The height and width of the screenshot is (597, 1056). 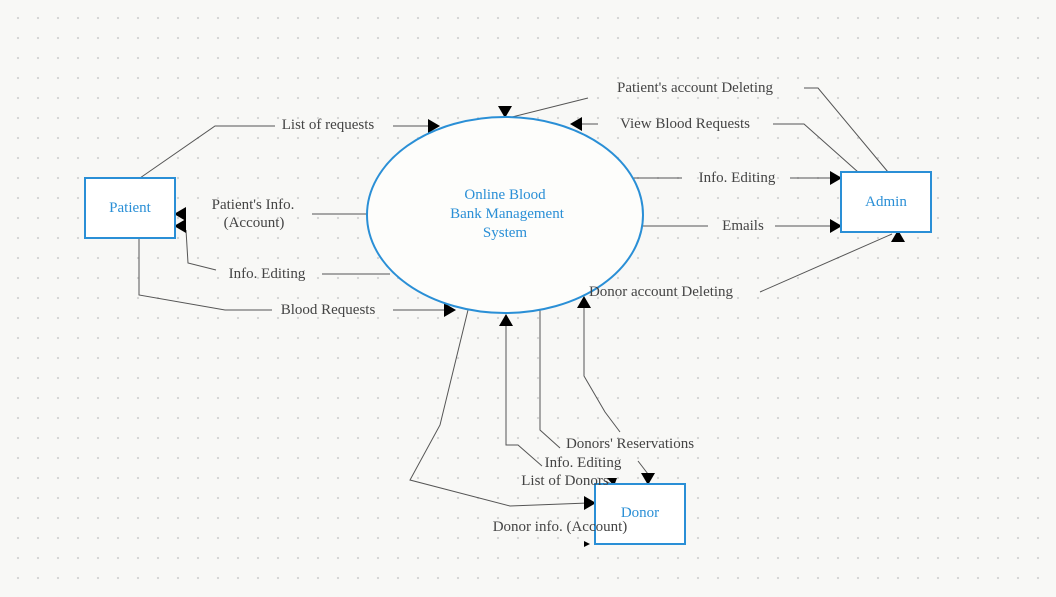 What do you see at coordinates (826, 263) in the screenshot?
I see `edge-donor-account-deleting` at bounding box center [826, 263].